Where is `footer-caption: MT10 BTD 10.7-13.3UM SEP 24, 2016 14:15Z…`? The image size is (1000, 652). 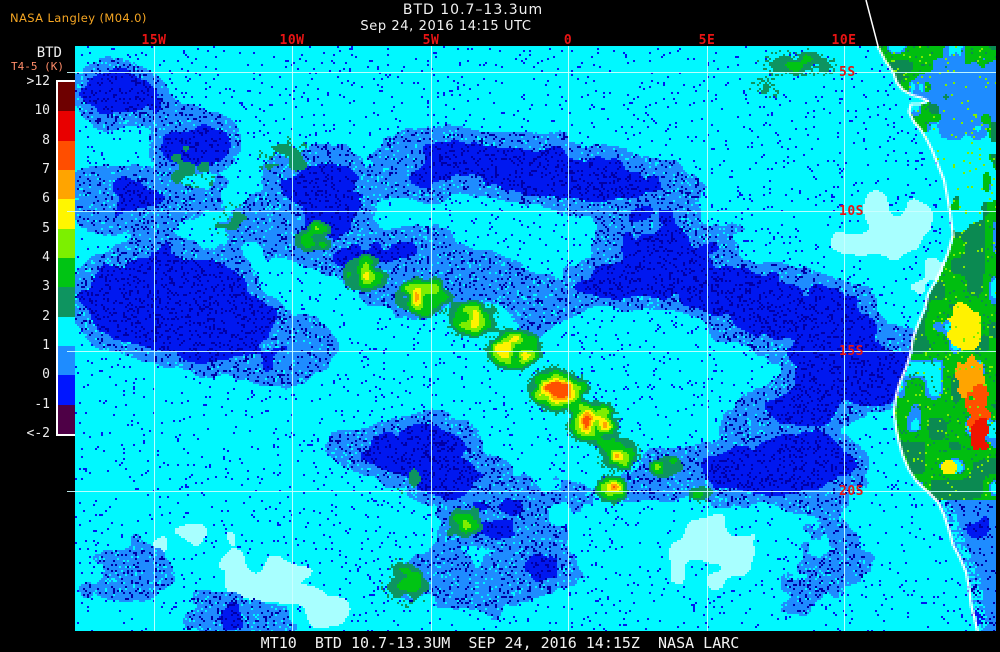 footer-caption: MT10 BTD 10.7-13.3UM SEP 24, 2016 14:15Z… is located at coordinates (500, 643).